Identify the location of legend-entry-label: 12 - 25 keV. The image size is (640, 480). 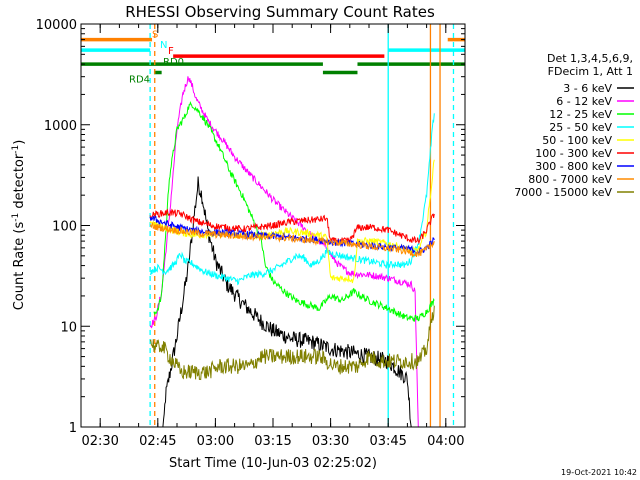
(580, 114).